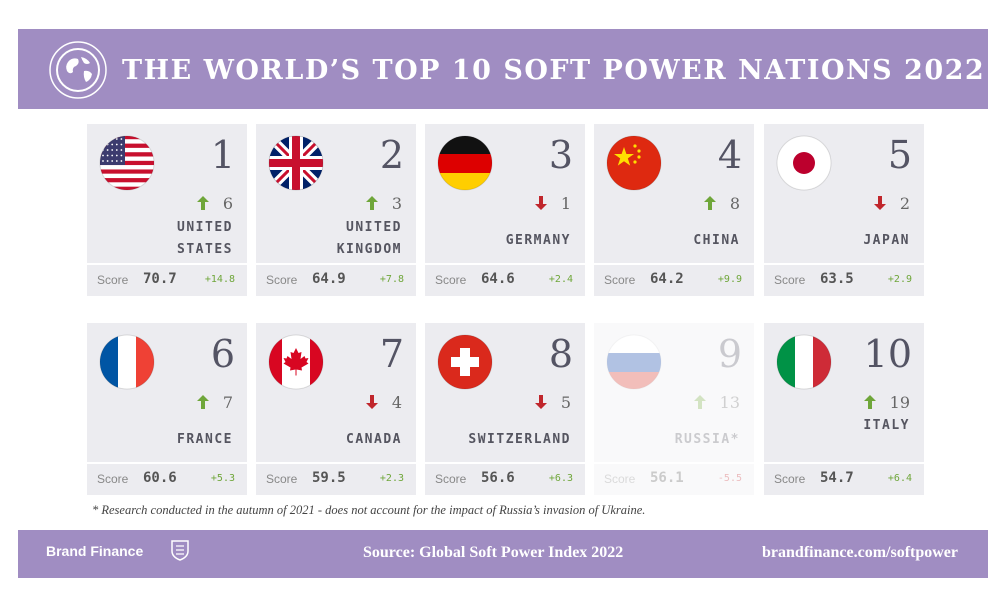 The image size is (1002, 600). I want to click on japan-flag-icon, so click(804, 163).